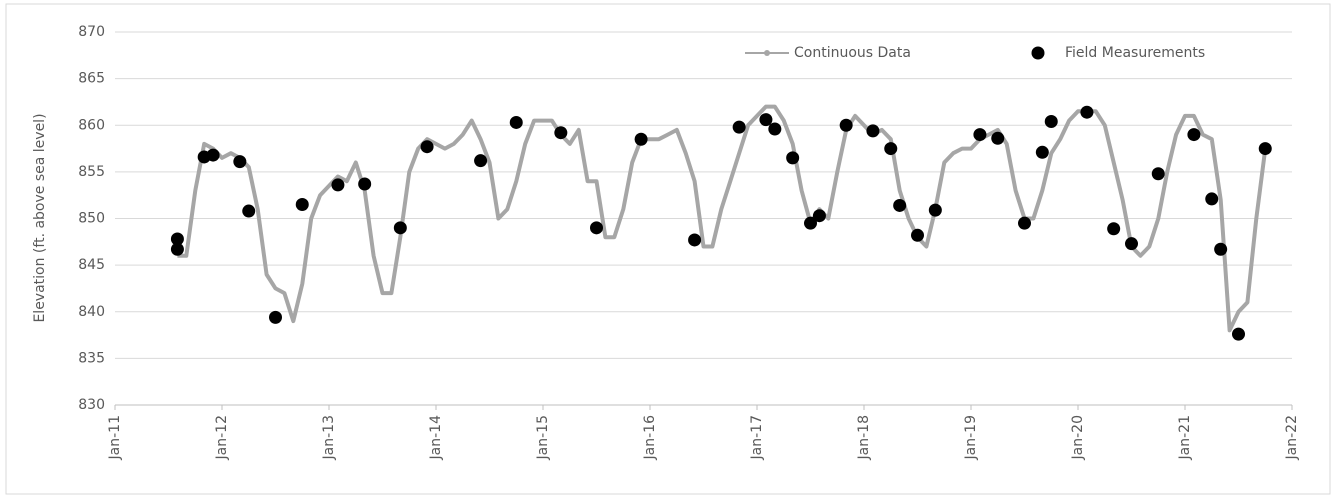 This screenshot has height=500, width=1338. I want to click on x-tick-label: Jan-11, so click(115, 437).